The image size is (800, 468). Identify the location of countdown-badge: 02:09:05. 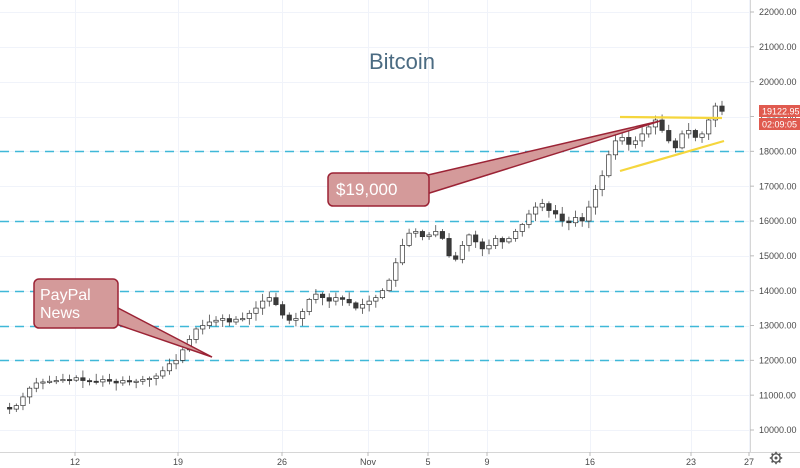
(779, 124).